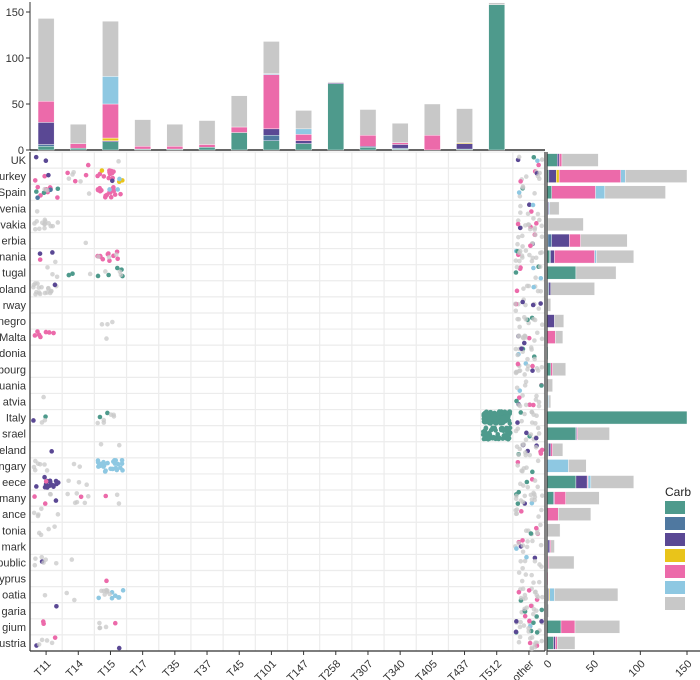 The image size is (700, 680). What do you see at coordinates (14, 242) in the screenshot?
I see `row-label: erbia` at bounding box center [14, 242].